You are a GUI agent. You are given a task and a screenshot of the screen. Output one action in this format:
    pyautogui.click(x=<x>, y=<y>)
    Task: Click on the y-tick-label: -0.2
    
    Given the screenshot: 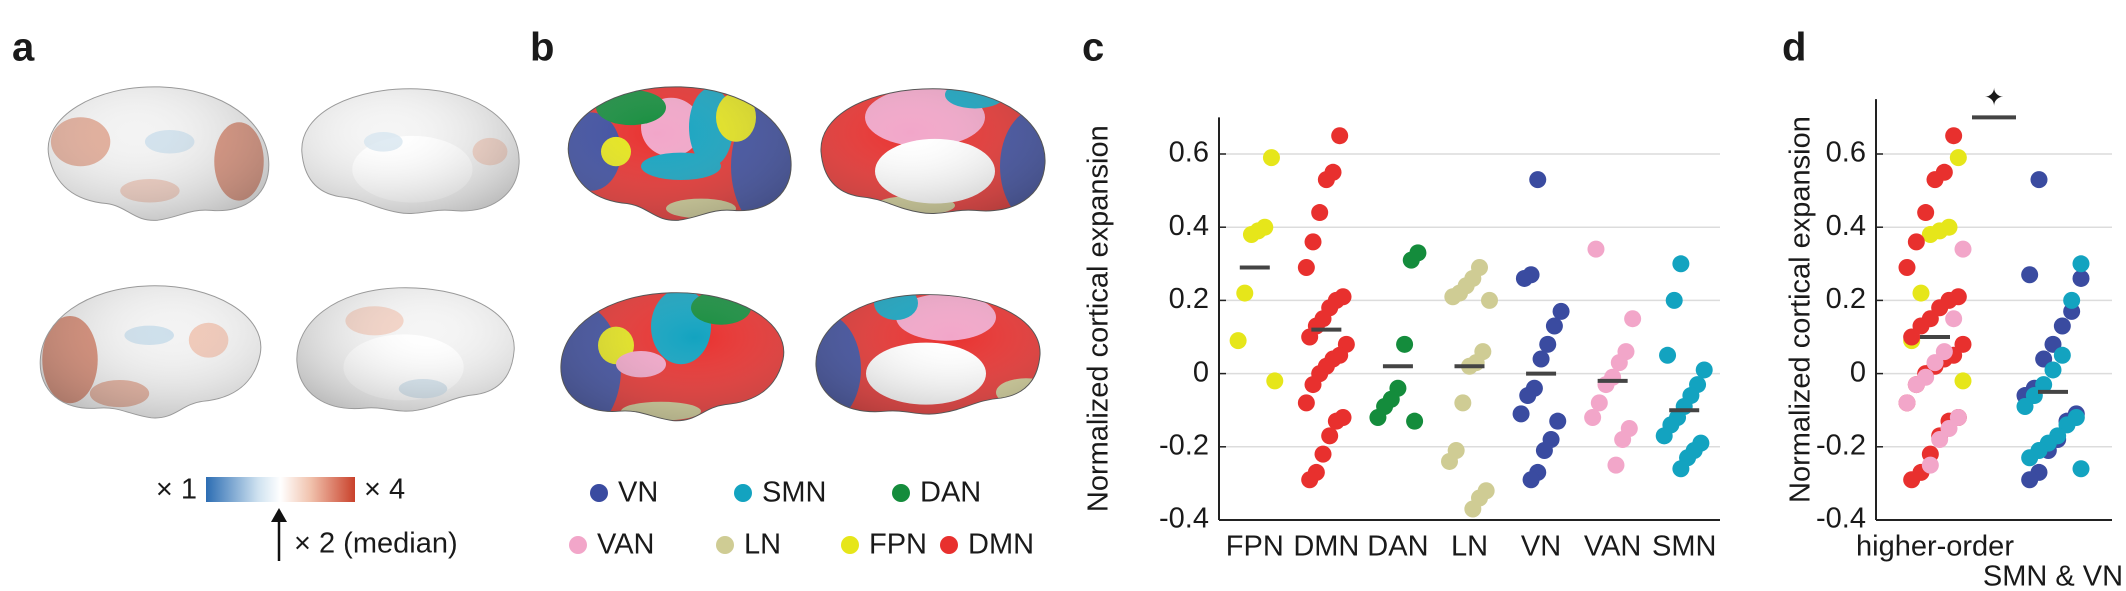 What is the action you would take?
    pyautogui.click(x=1184, y=445)
    